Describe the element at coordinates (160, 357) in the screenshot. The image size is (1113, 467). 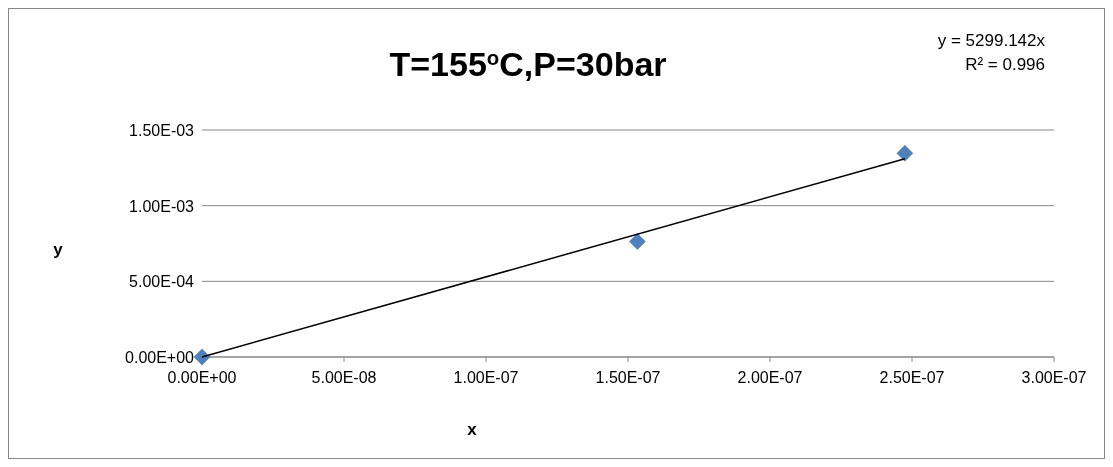
I see `y-tick-label: 0.00E+00` at that location.